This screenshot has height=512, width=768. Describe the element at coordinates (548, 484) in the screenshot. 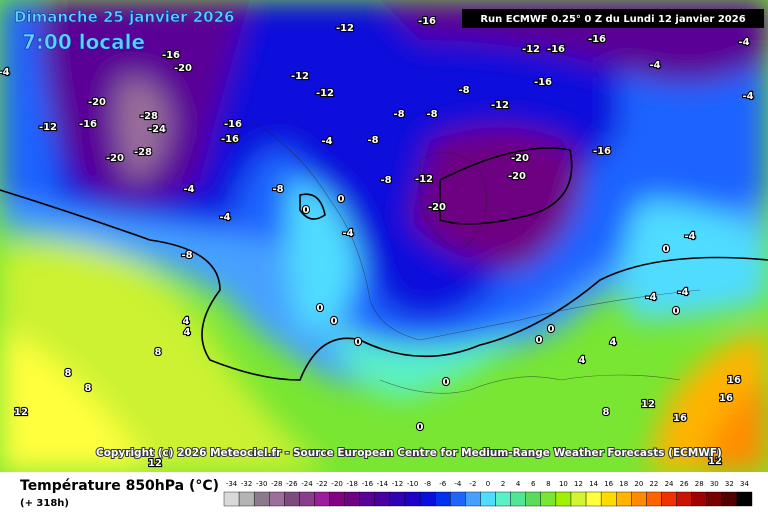

I see `legend-tick: 8` at that location.